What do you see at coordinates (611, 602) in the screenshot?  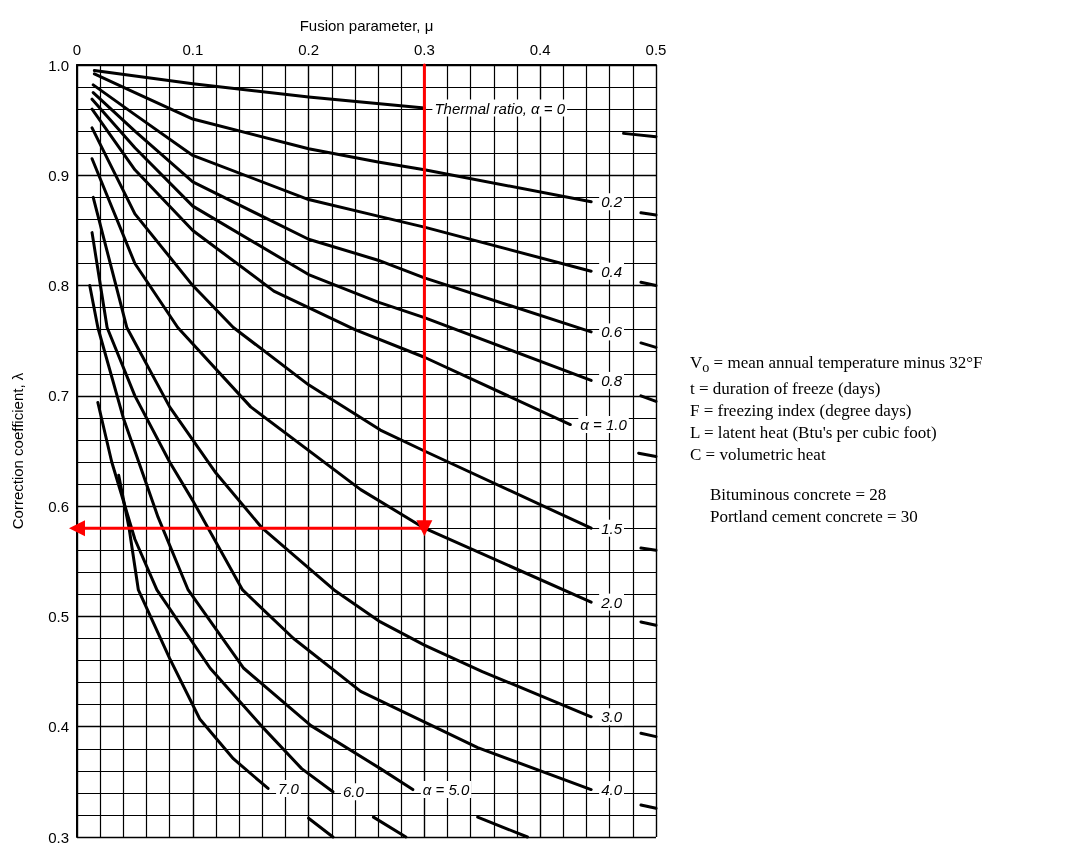 I see `series-label: 2.0` at bounding box center [611, 602].